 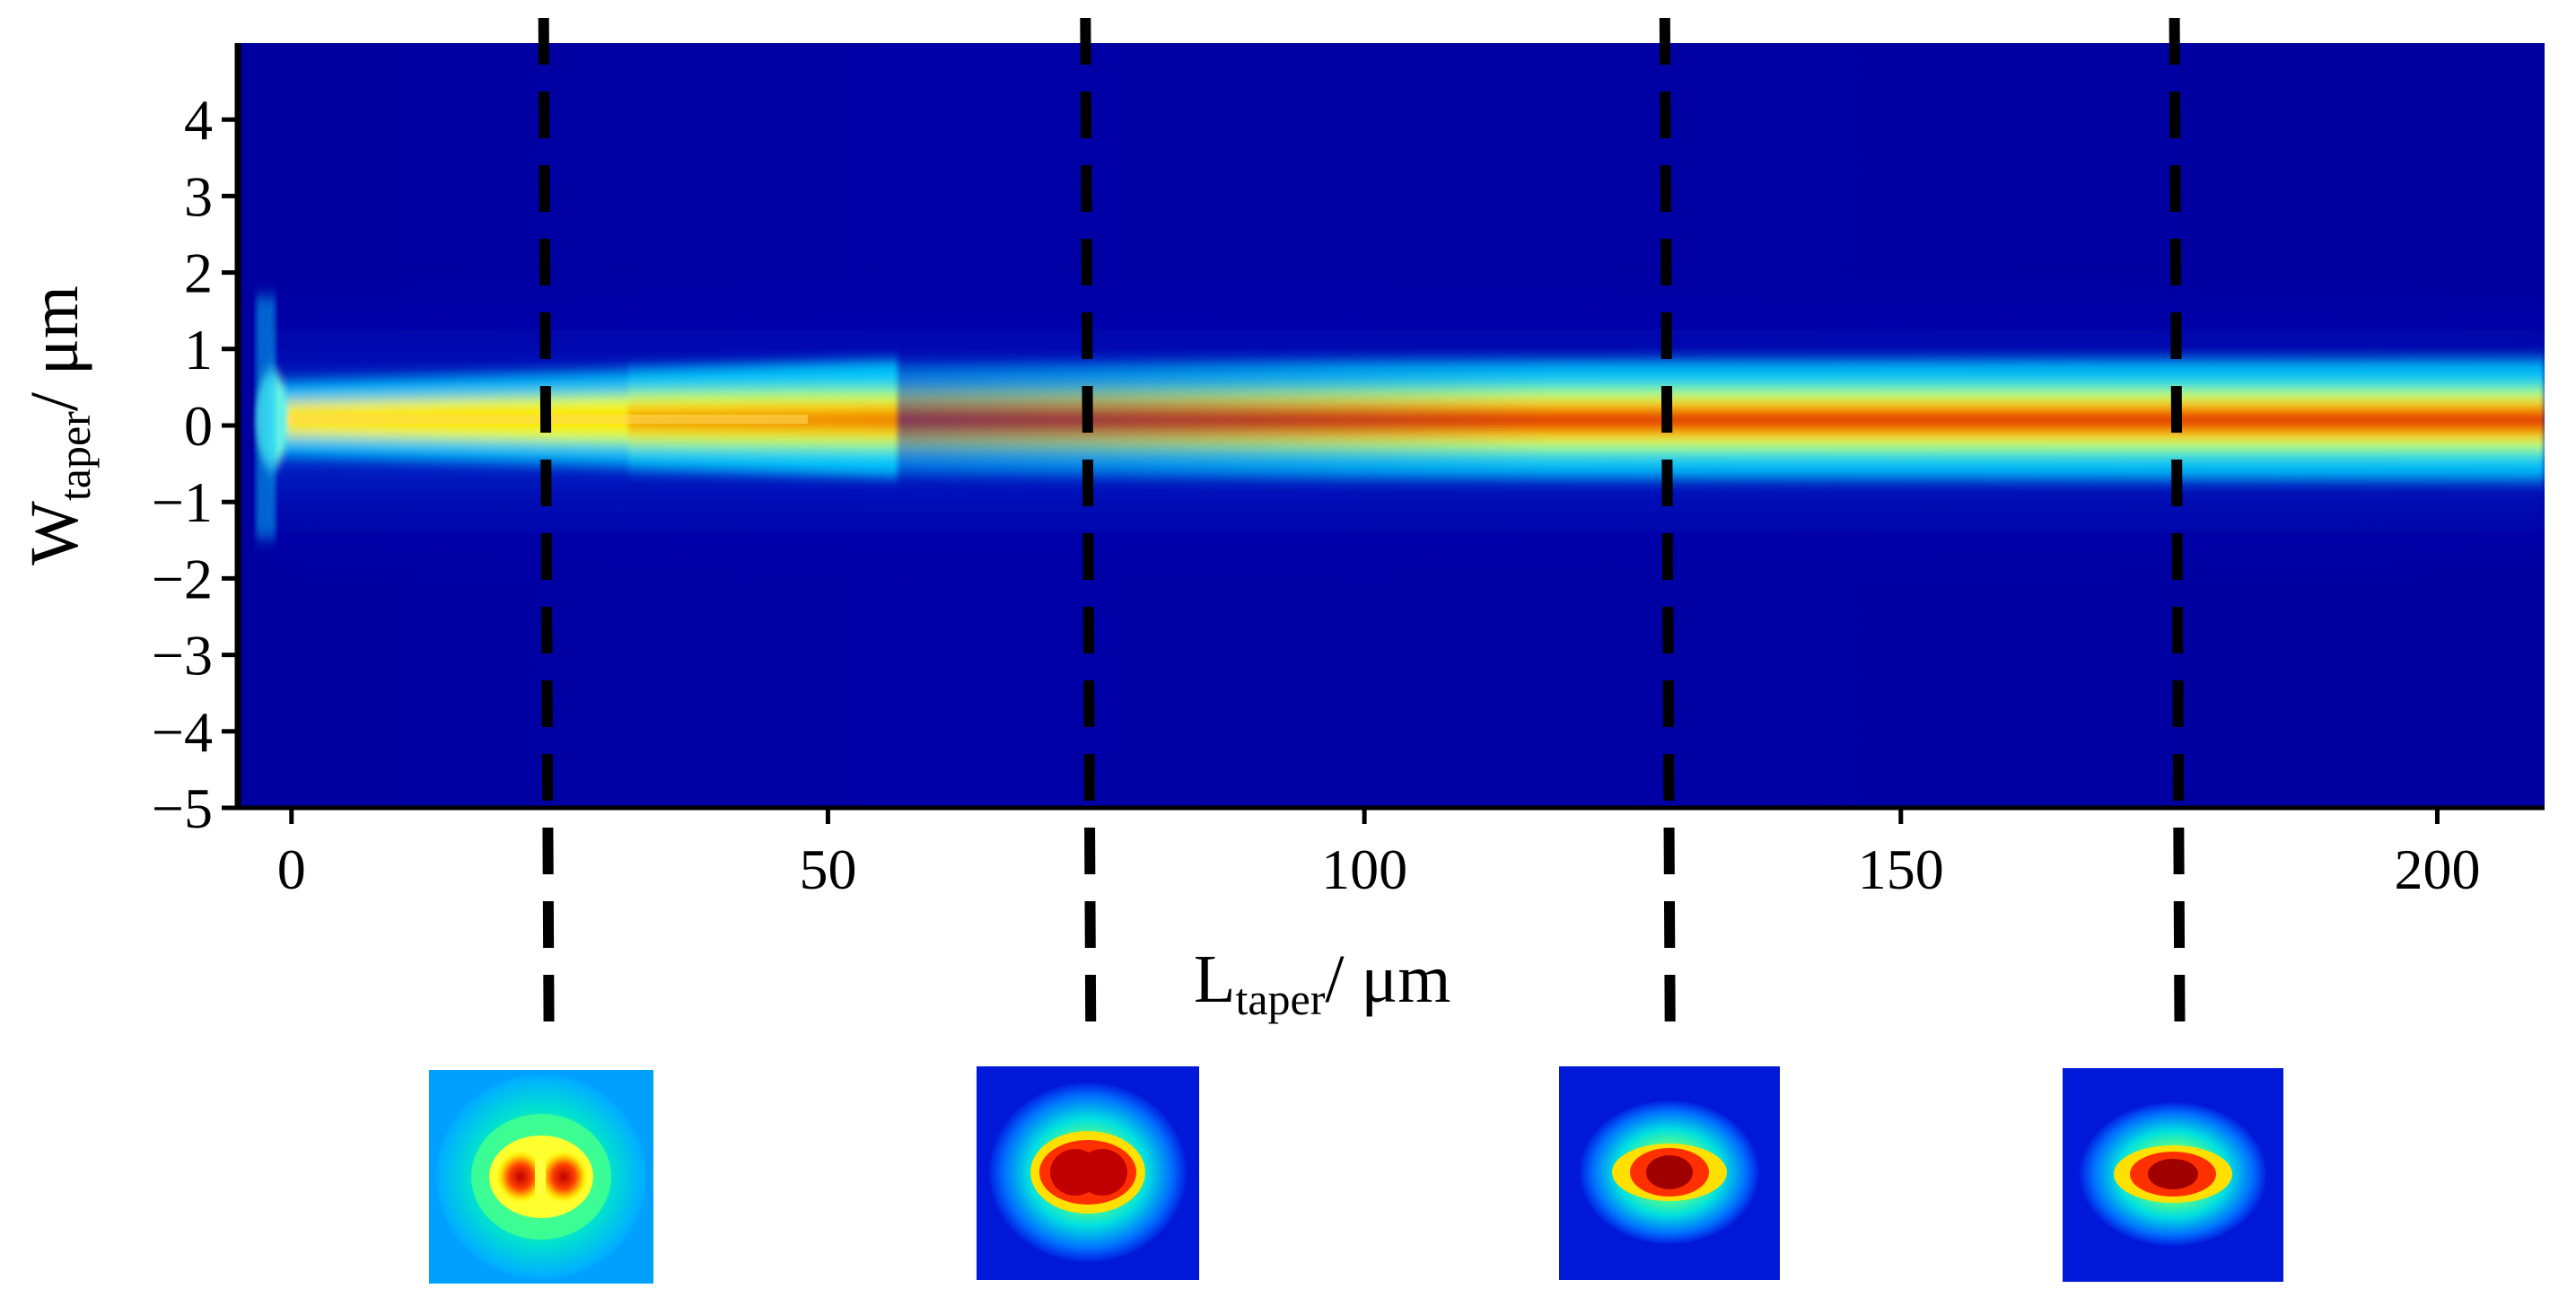 I want to click on y-tick-label: −2, so click(x=182, y=578).